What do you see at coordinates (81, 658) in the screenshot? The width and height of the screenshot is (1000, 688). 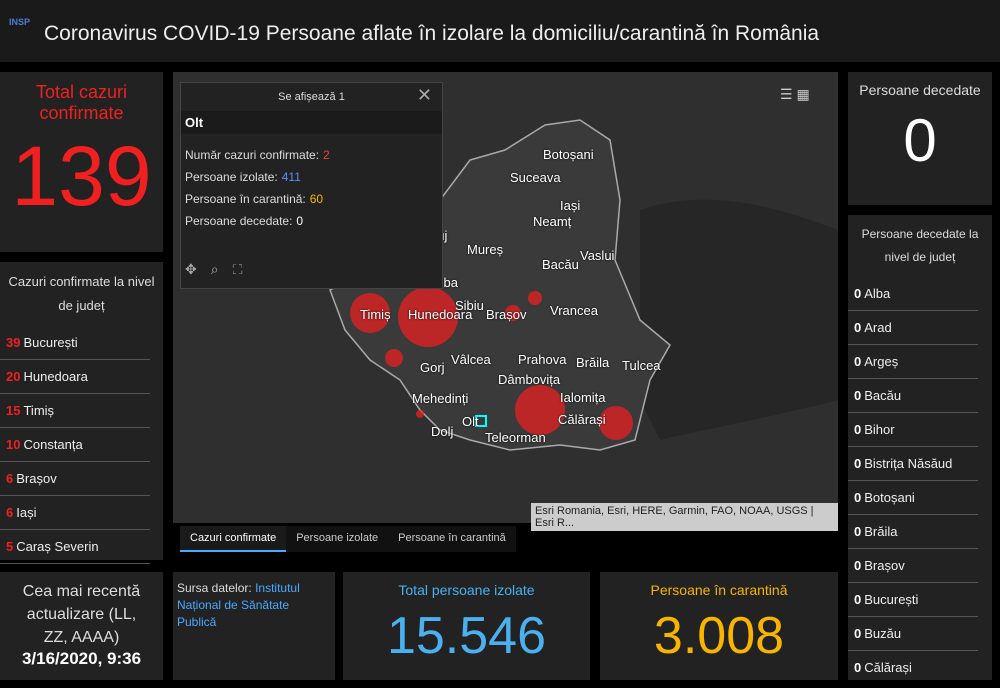 I see `last-update-value: 3/16/2020, 9:36` at bounding box center [81, 658].